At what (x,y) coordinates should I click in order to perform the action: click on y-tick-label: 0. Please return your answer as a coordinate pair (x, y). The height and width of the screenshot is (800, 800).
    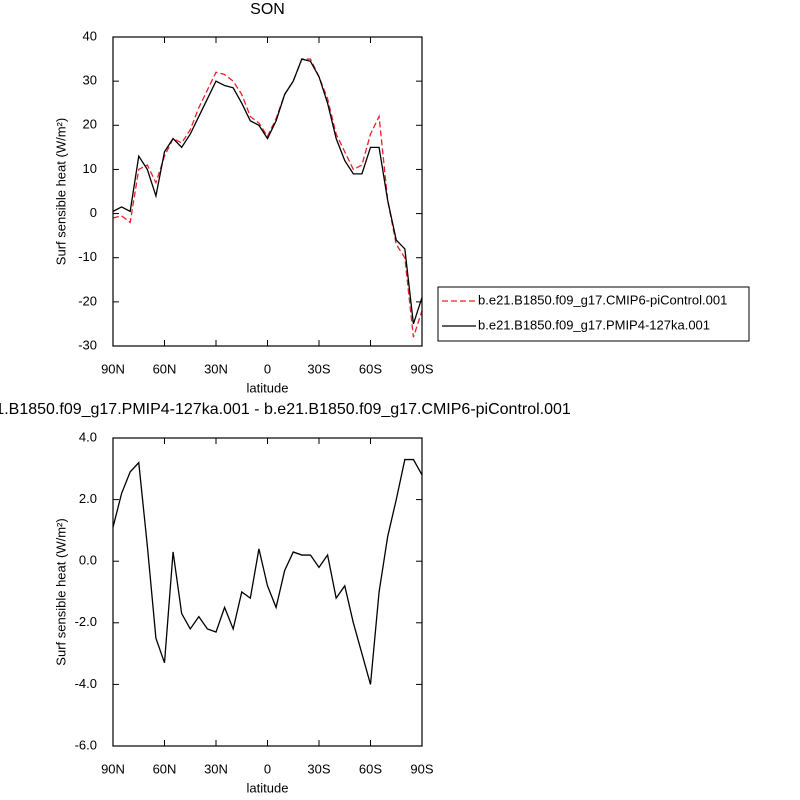
    Looking at the image, I should click on (93, 212).